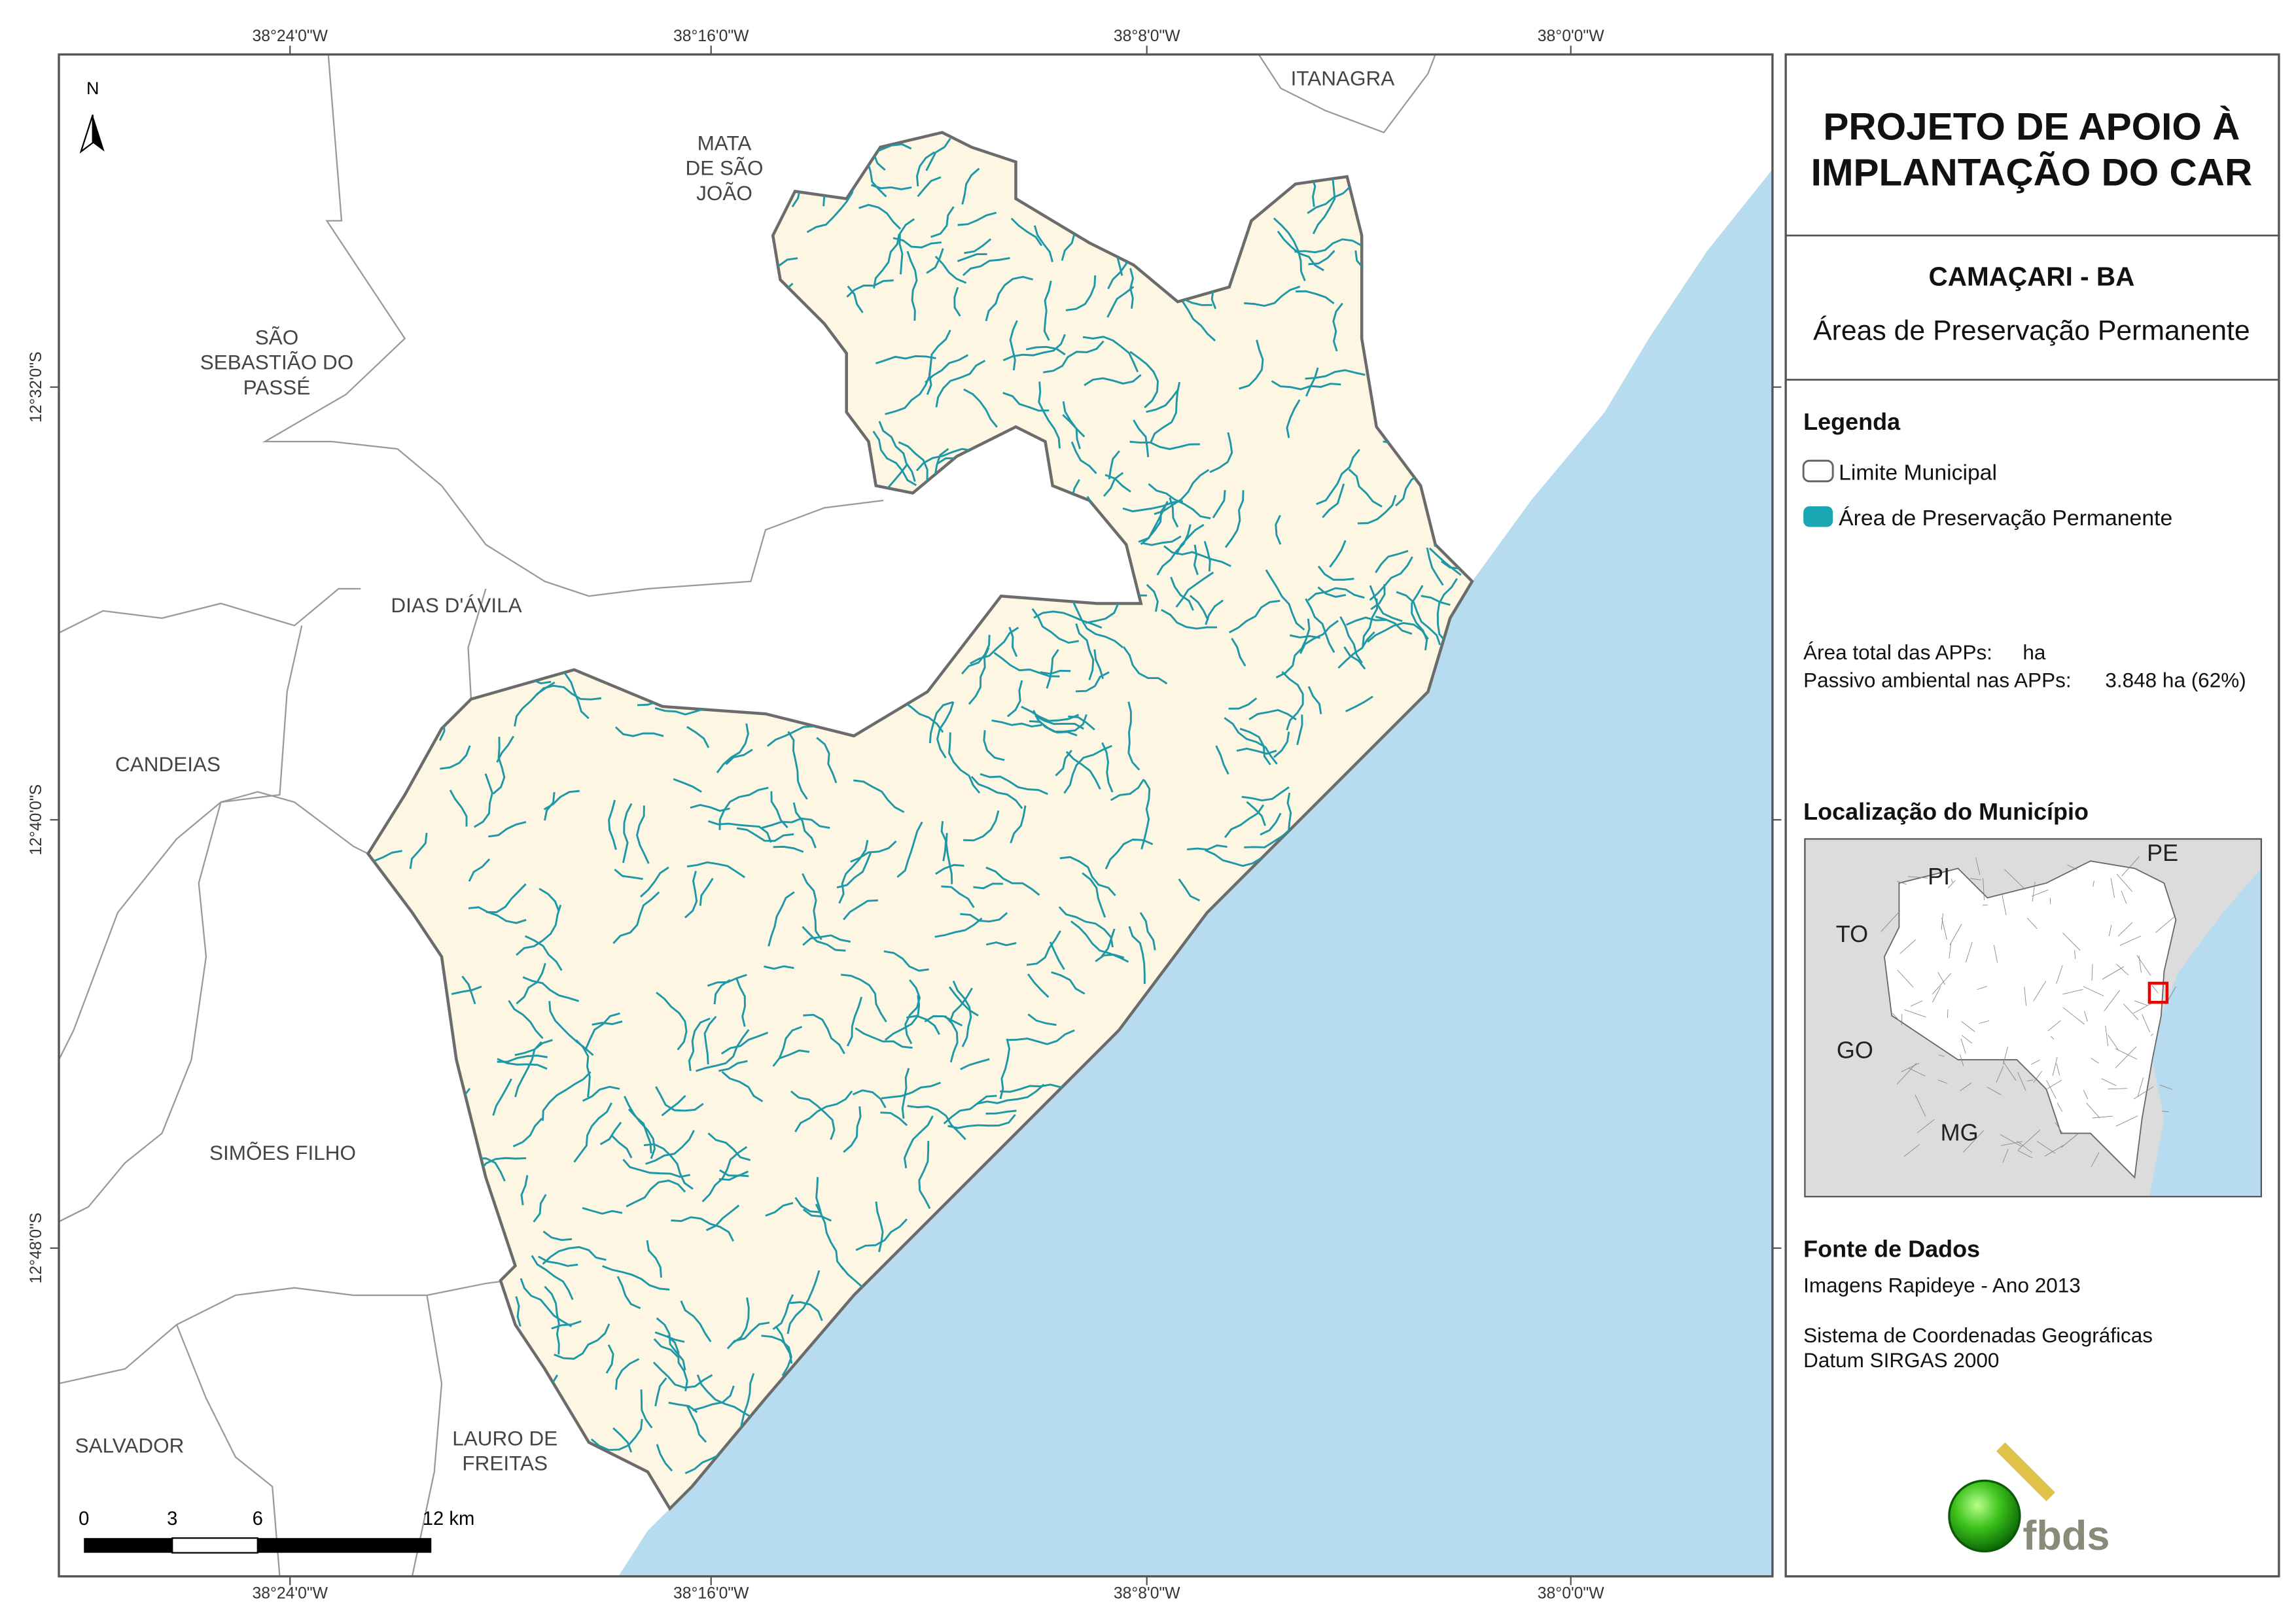  I want to click on inset-bahia, so click(2030, 1020).